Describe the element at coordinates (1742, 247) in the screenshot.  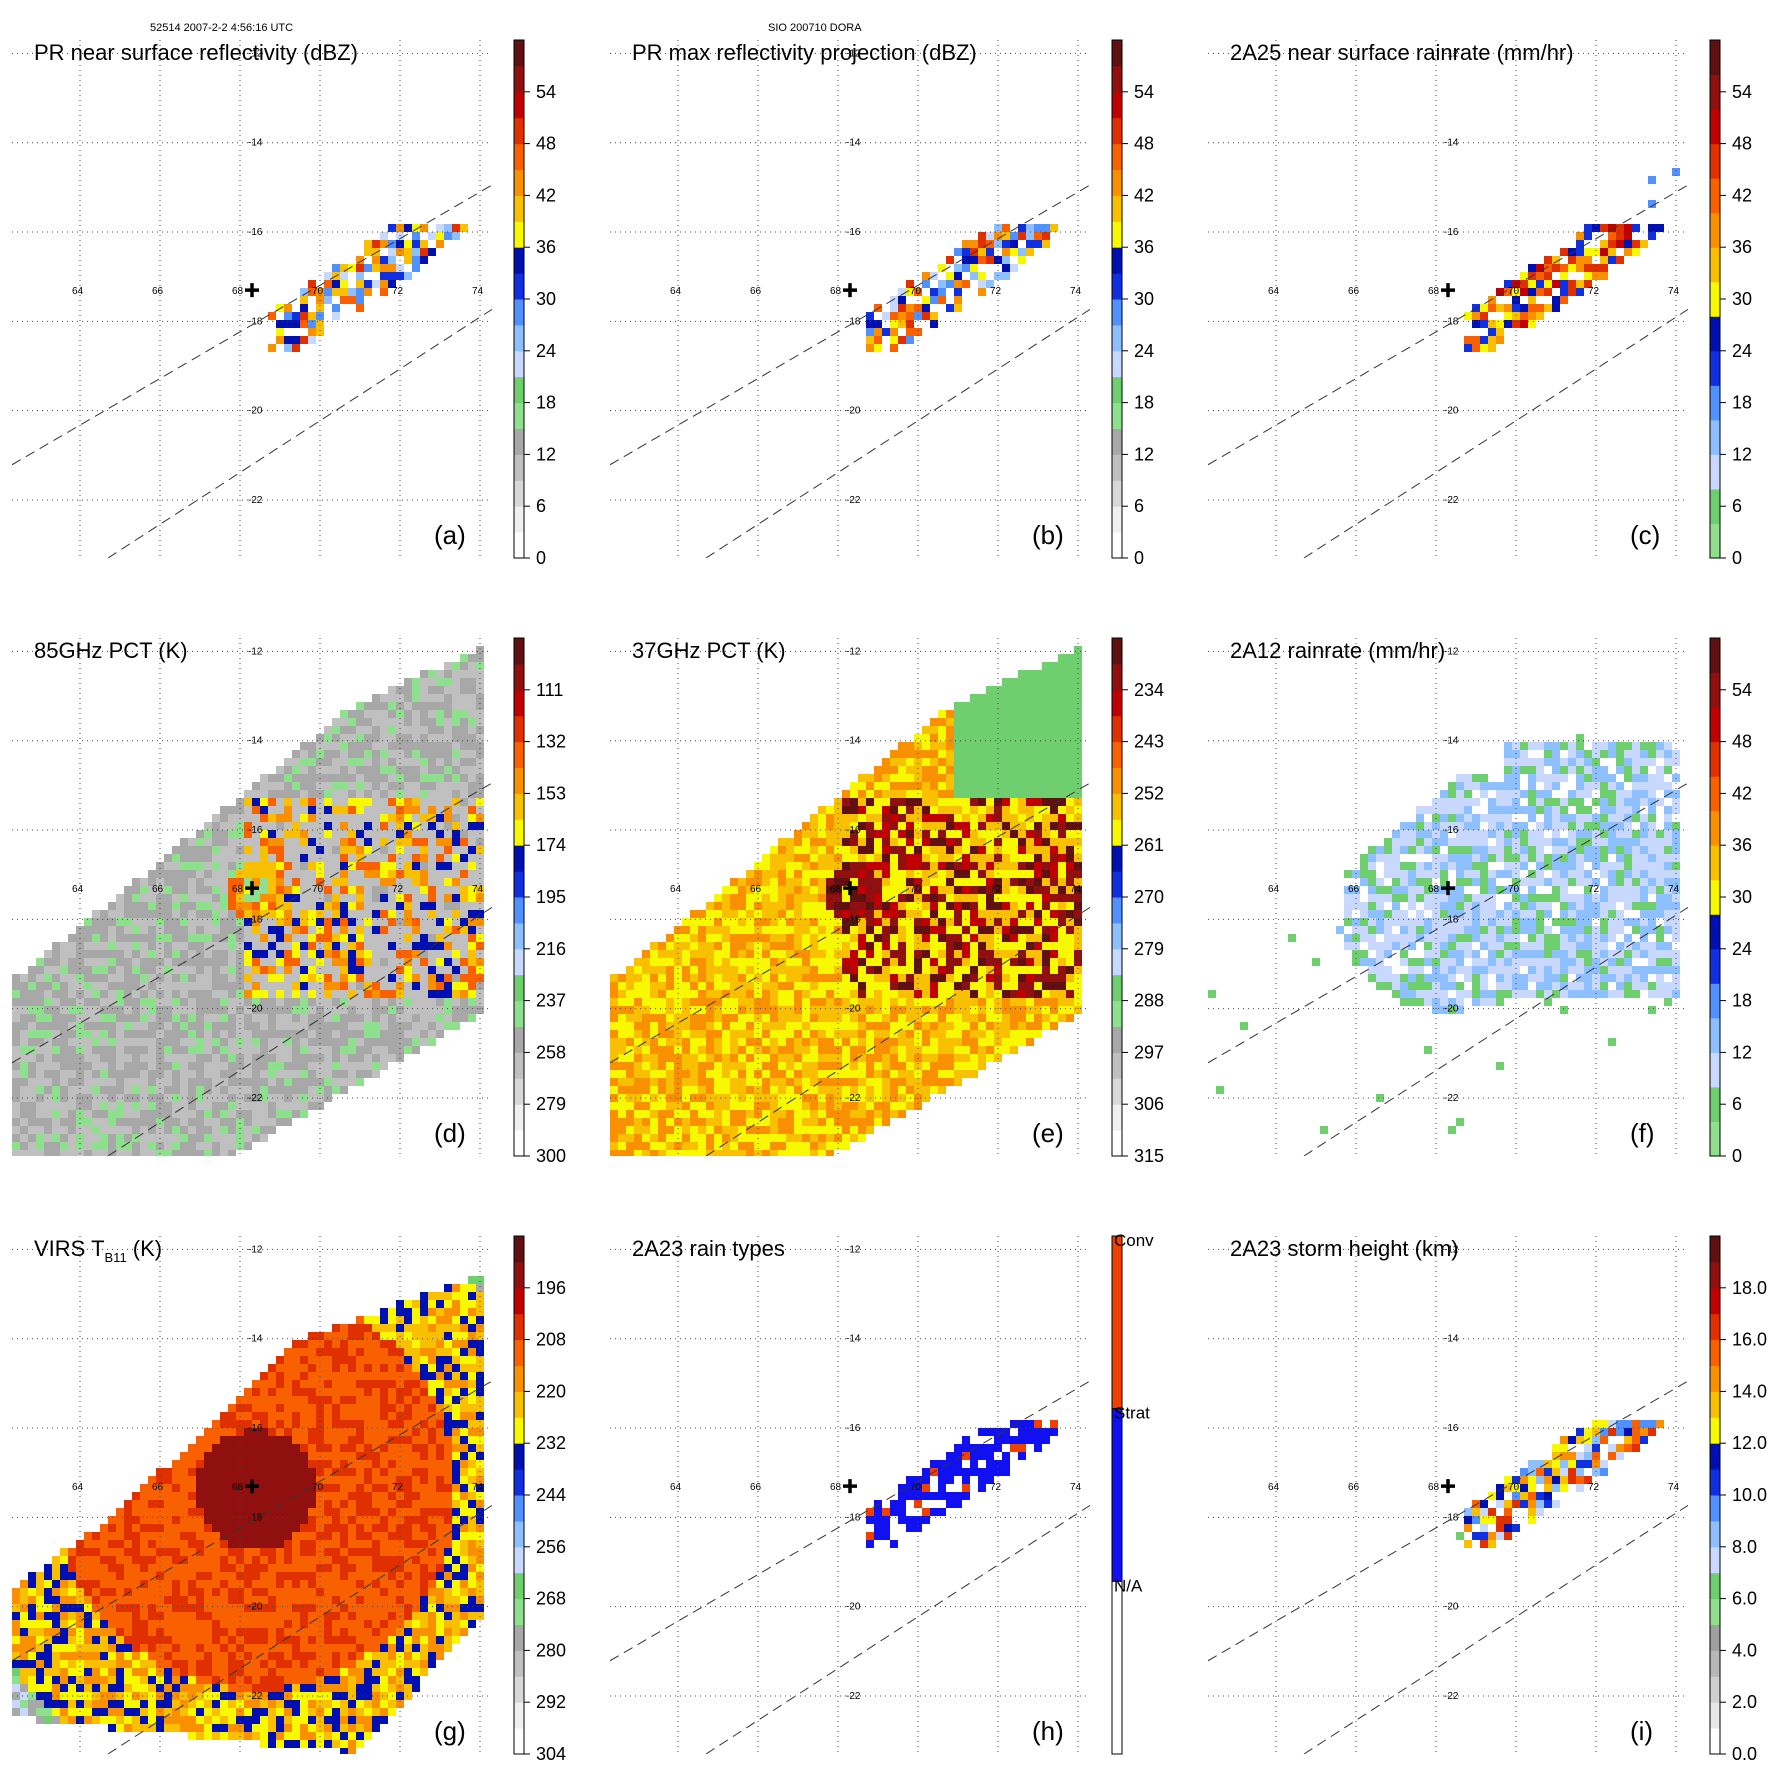
I see `colorbar-tick-label: 36` at that location.